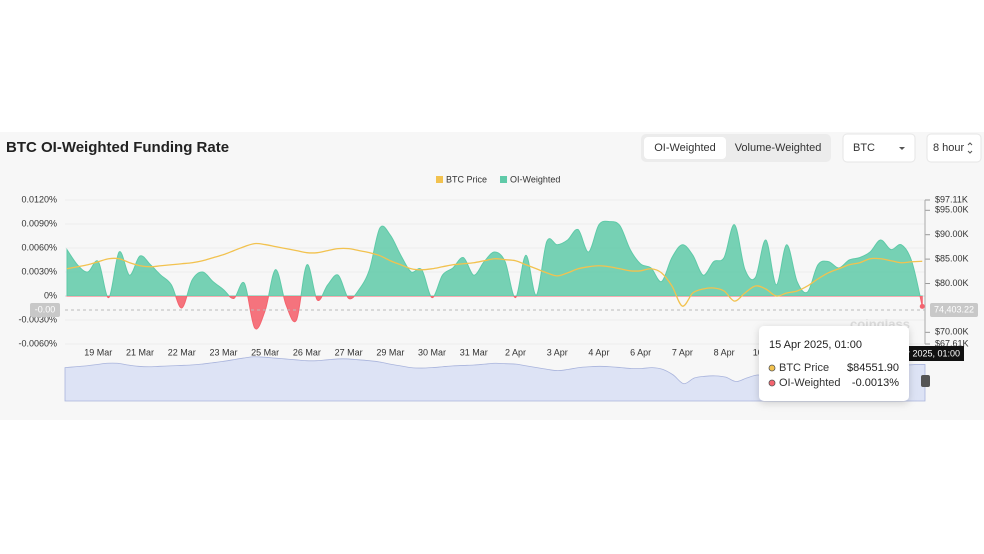  I want to click on y-tick-label: 0.0060%, so click(39, 247).